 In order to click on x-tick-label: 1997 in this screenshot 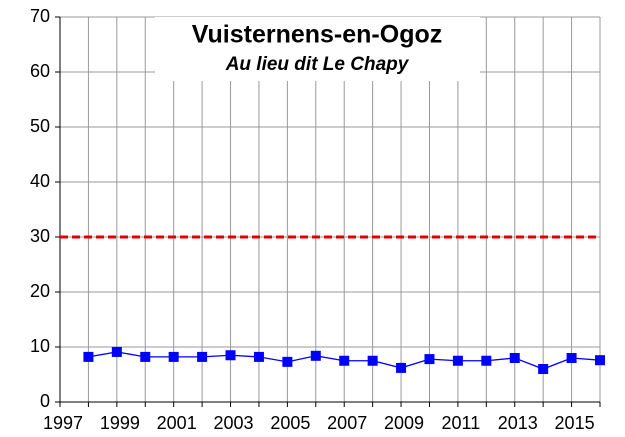, I will do `click(63, 423)`.